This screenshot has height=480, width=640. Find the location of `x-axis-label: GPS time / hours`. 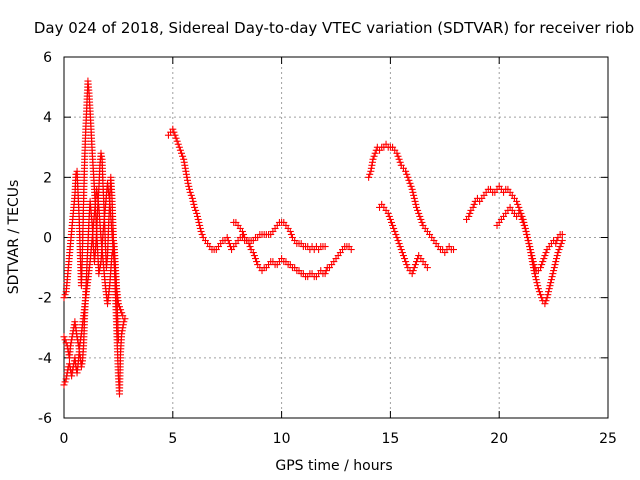

x-axis-label: GPS time / hours is located at coordinates (333, 466).